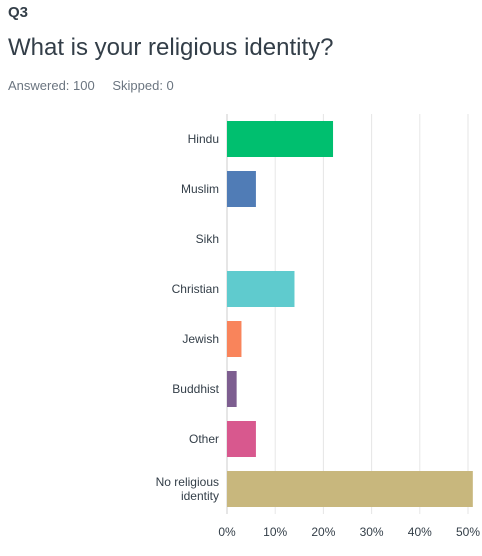 This screenshot has width=482, height=556. What do you see at coordinates (468, 532) in the screenshot?
I see `x-tick-label: 50%` at bounding box center [468, 532].